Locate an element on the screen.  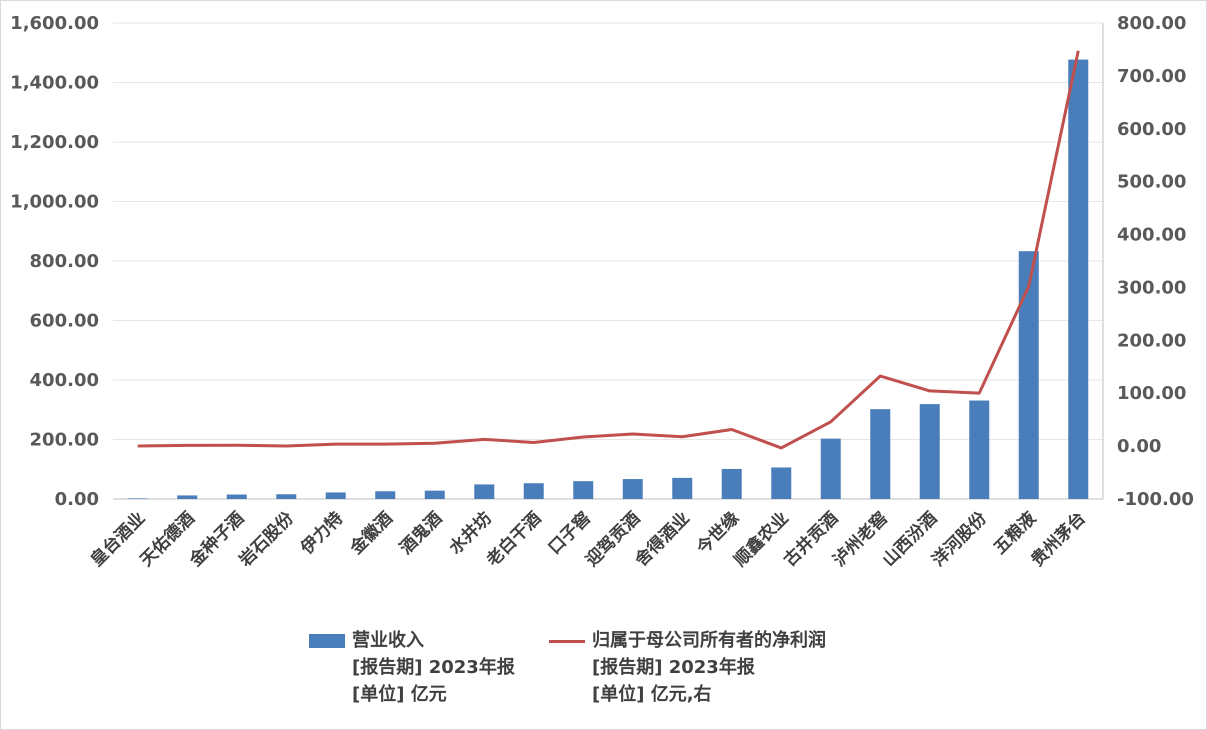
y-left-tick-label: 400.00 is located at coordinates (64, 380).